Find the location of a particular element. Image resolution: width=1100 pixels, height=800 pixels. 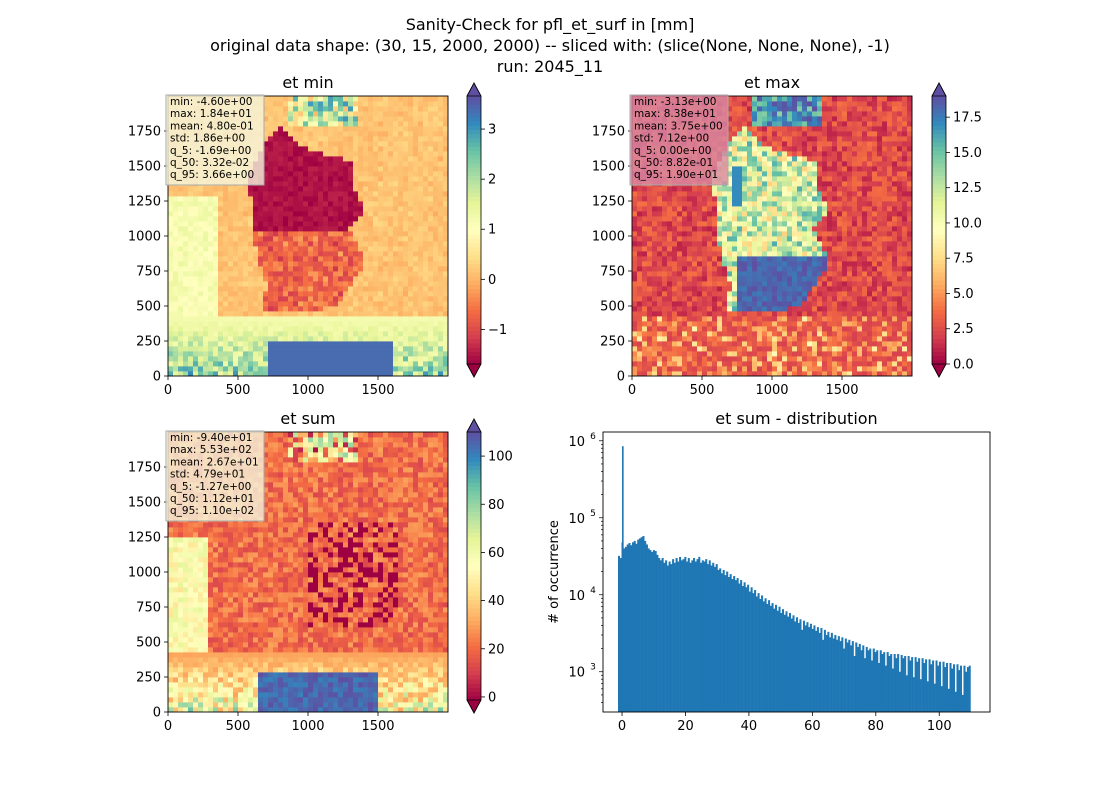

y-tick-label: 0 is located at coordinates (157, 377).